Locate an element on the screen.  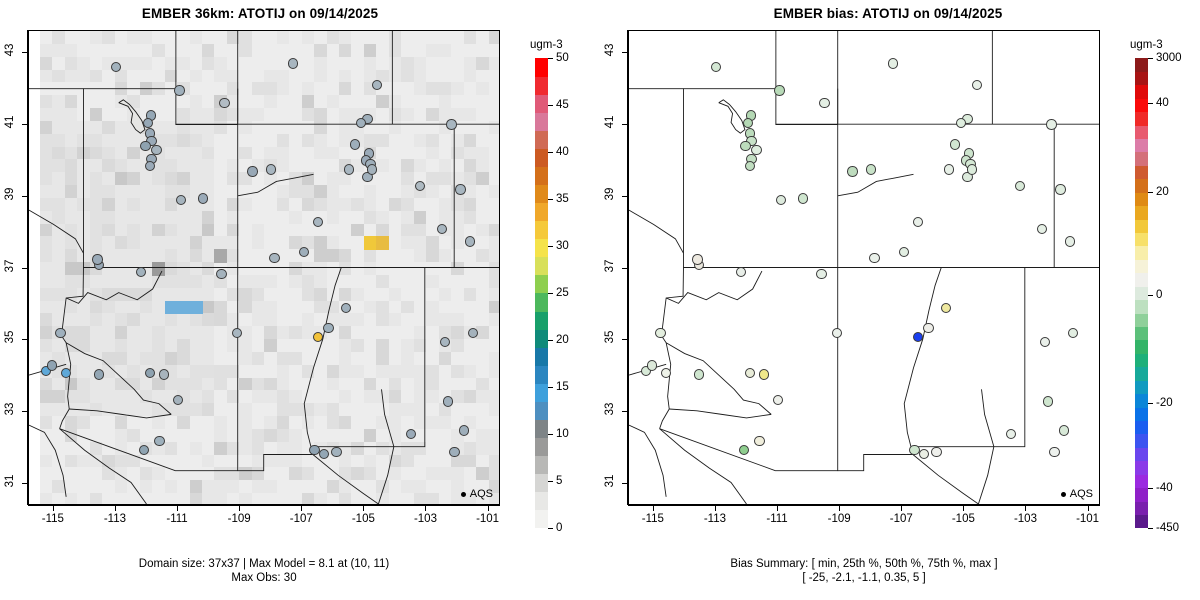
colorbar-tick-label: 50 is located at coordinates (562, 58).